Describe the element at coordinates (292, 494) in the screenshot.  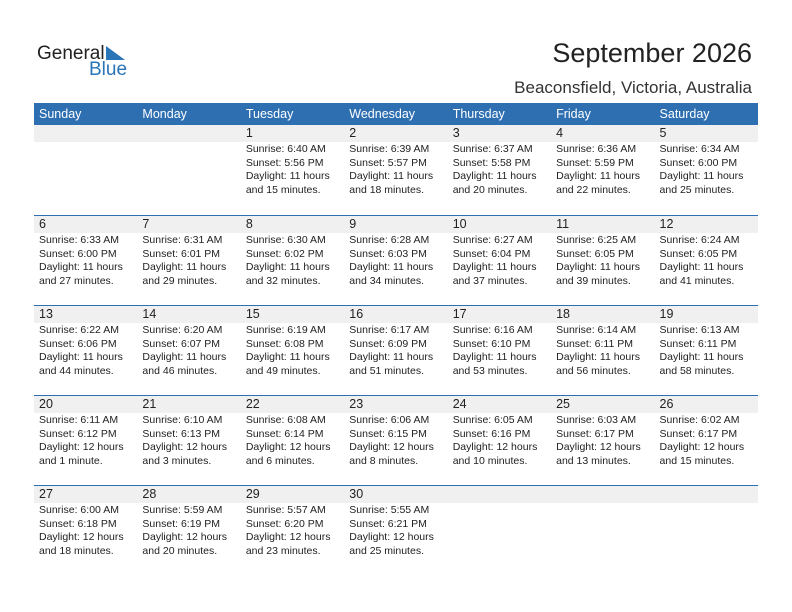
I see `day-number: 29` at that location.